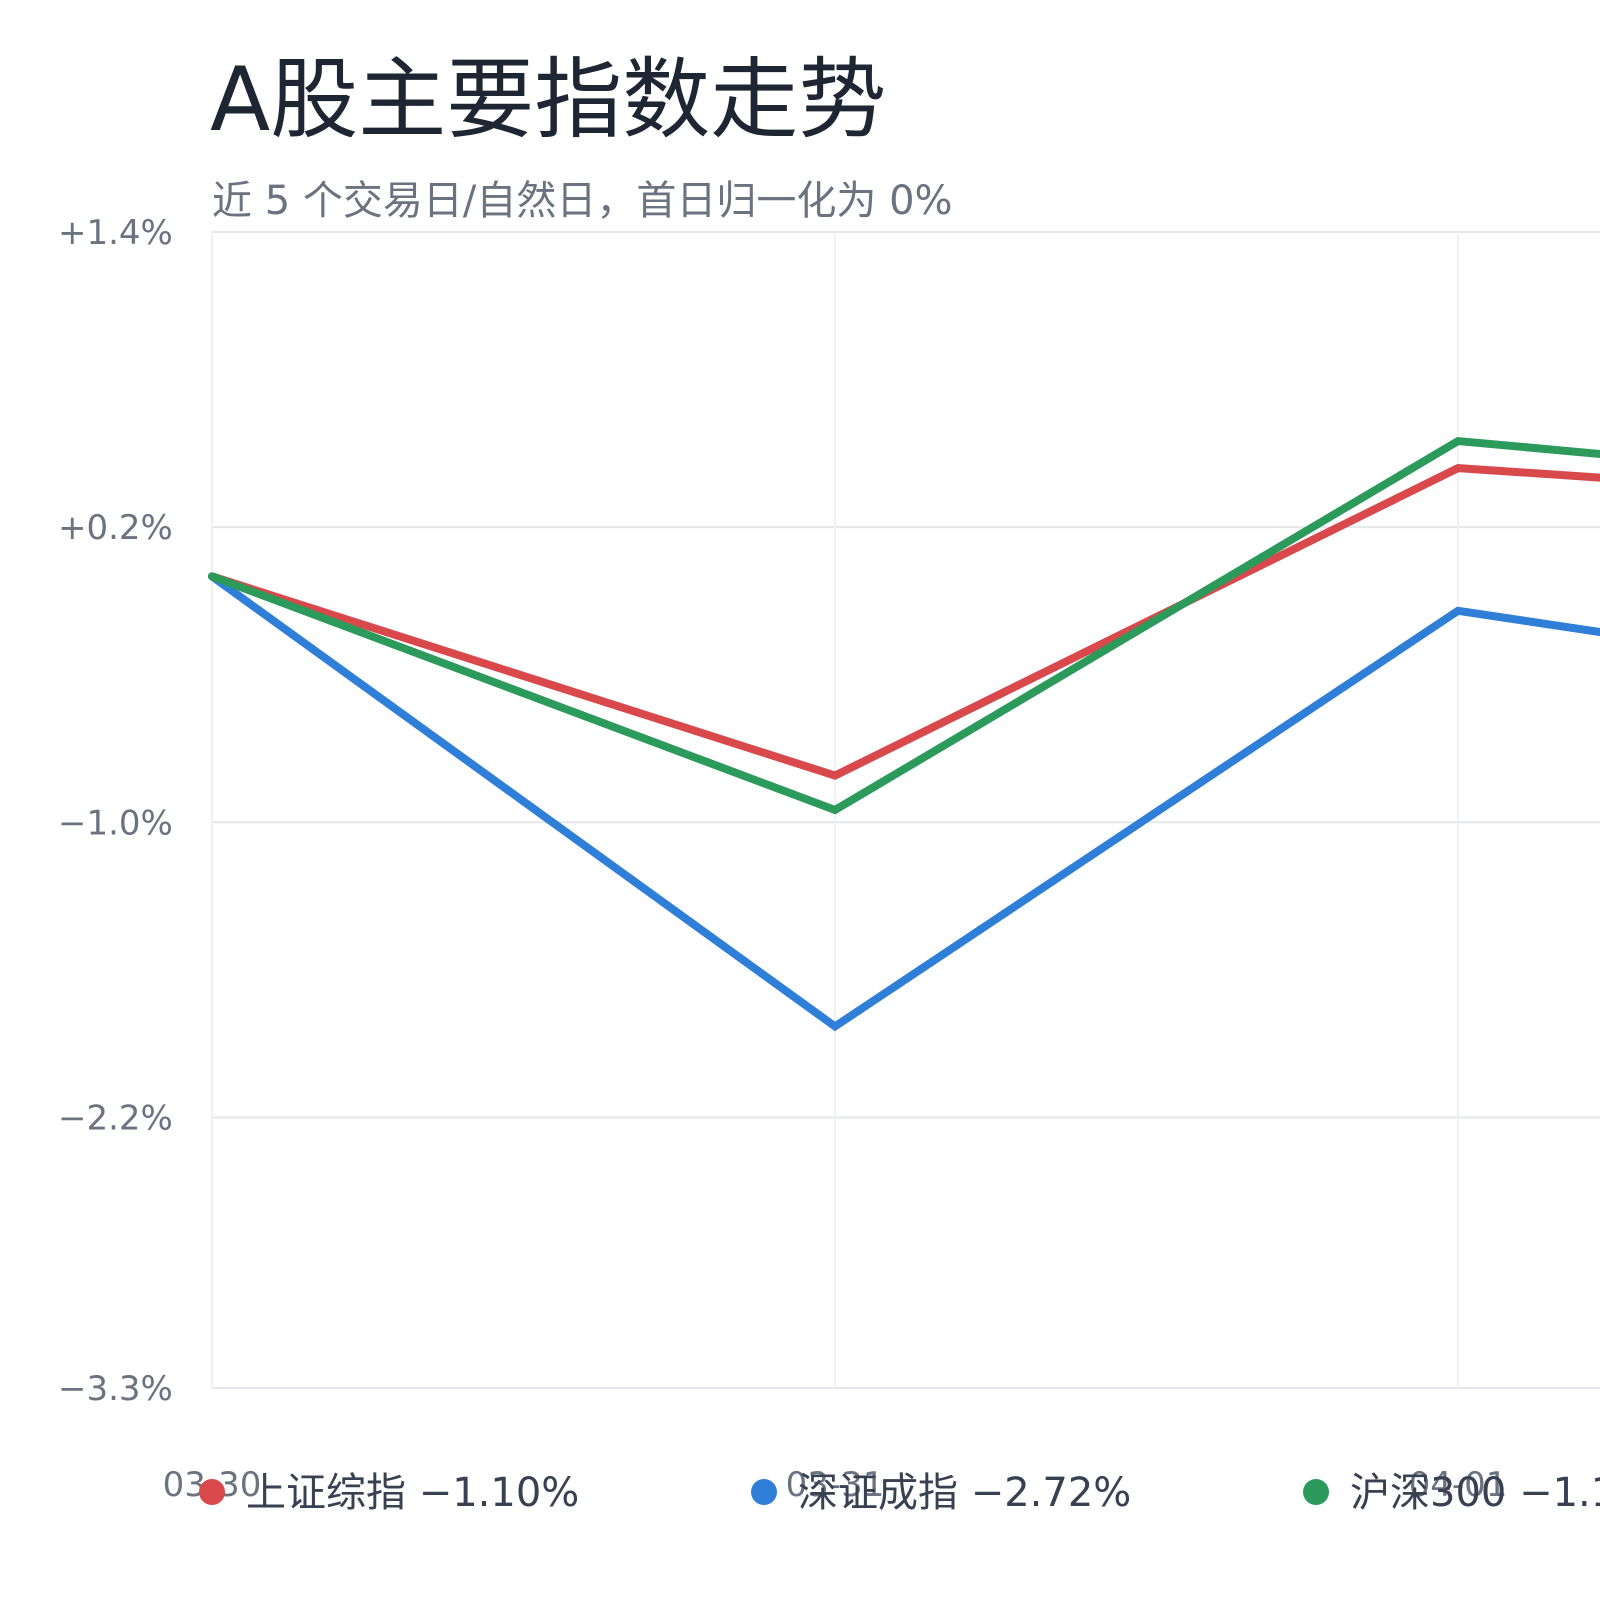 The image size is (1600, 1600). I want to click on legend-item: 沪深300 −1.14%, so click(1451, 1493).